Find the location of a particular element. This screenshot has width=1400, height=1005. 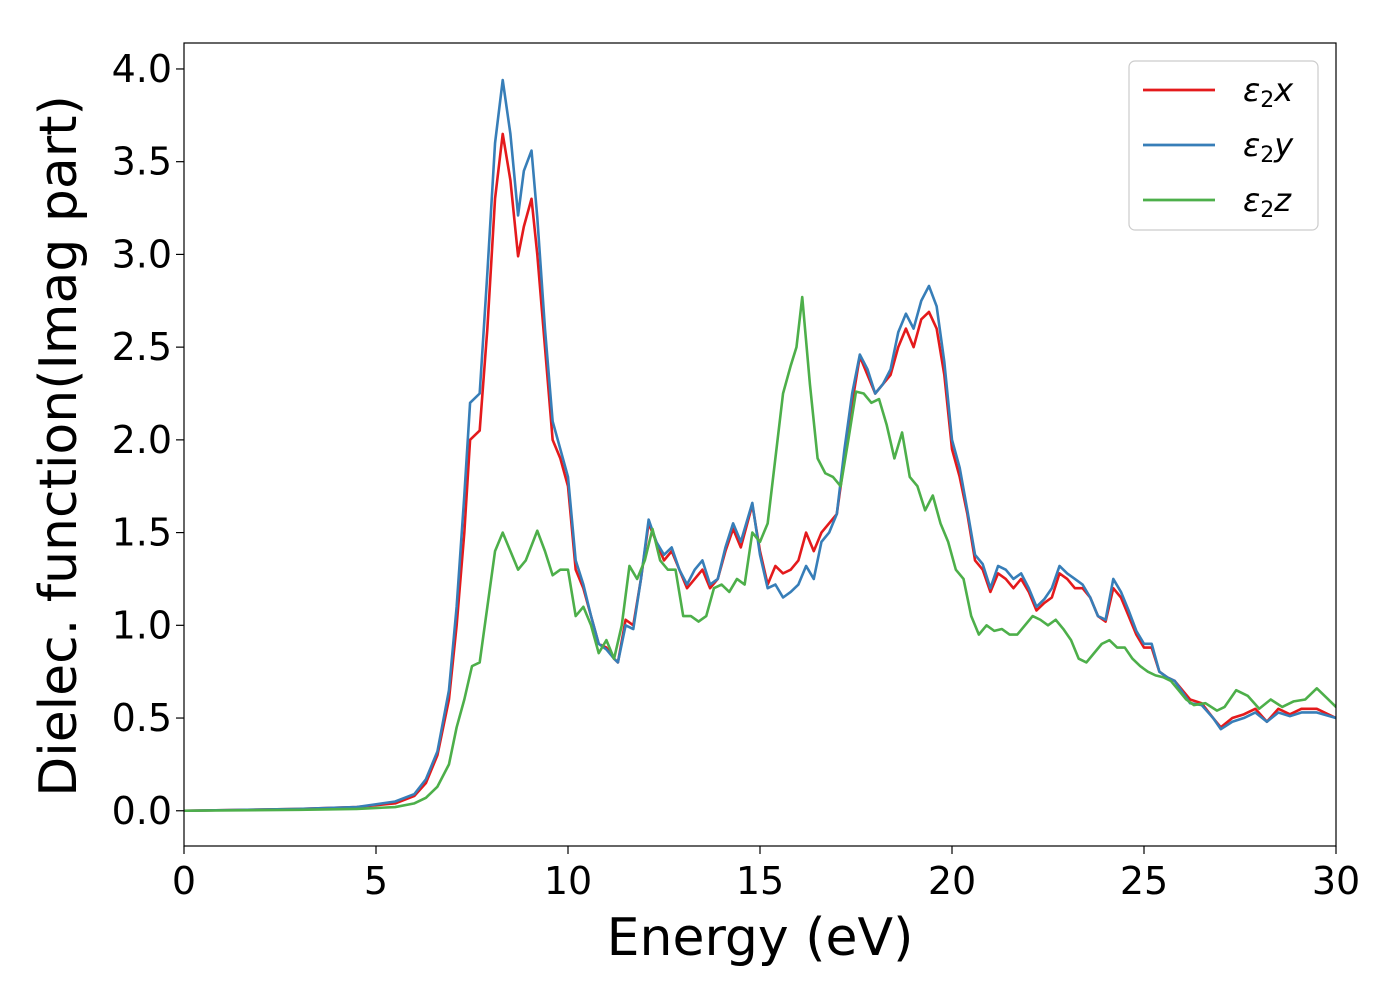

y-tick-label: 2.5 is located at coordinates (142, 347).